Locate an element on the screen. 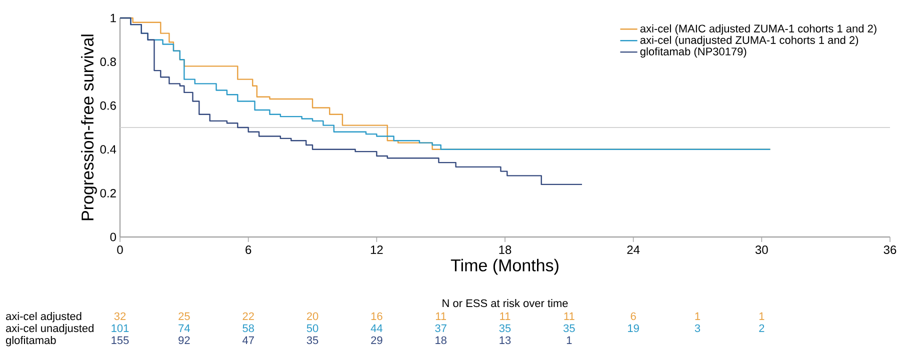 The height and width of the screenshot is (350, 912). text: 47 is located at coordinates (248, 340).